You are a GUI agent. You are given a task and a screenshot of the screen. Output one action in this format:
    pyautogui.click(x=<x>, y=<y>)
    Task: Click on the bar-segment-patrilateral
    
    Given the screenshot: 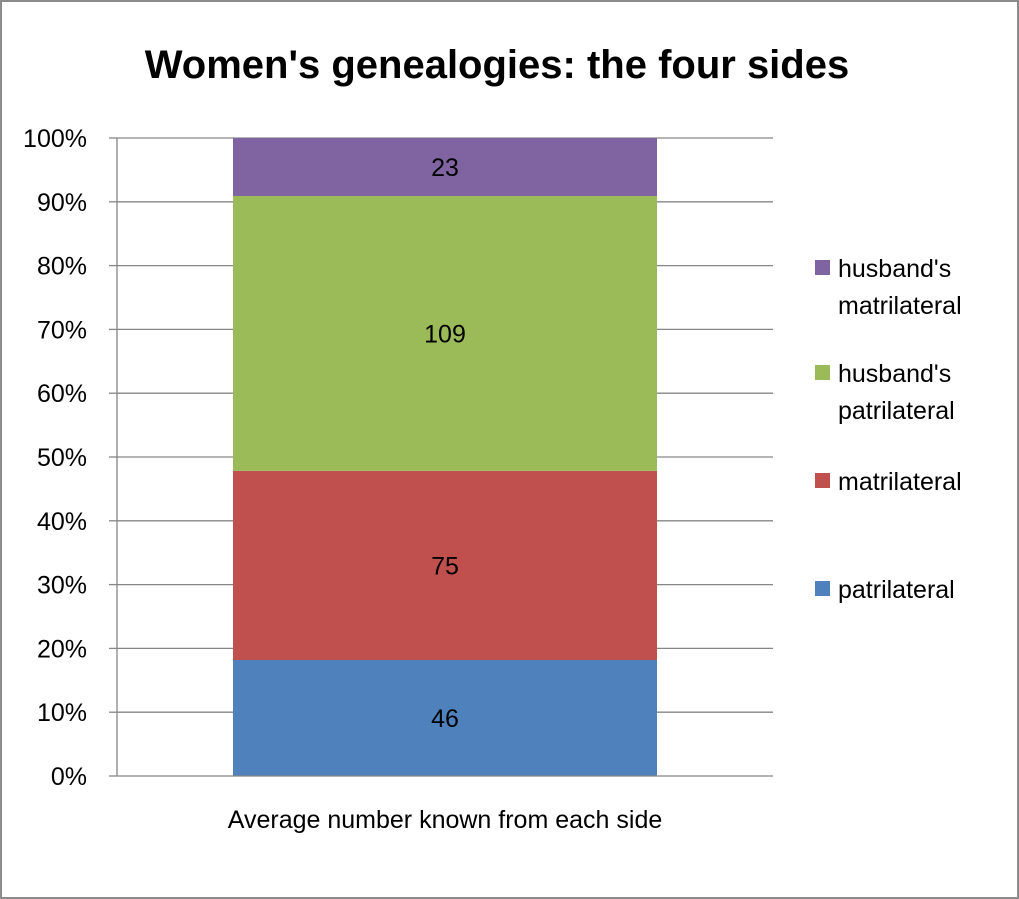 What is the action you would take?
    pyautogui.click(x=445, y=718)
    